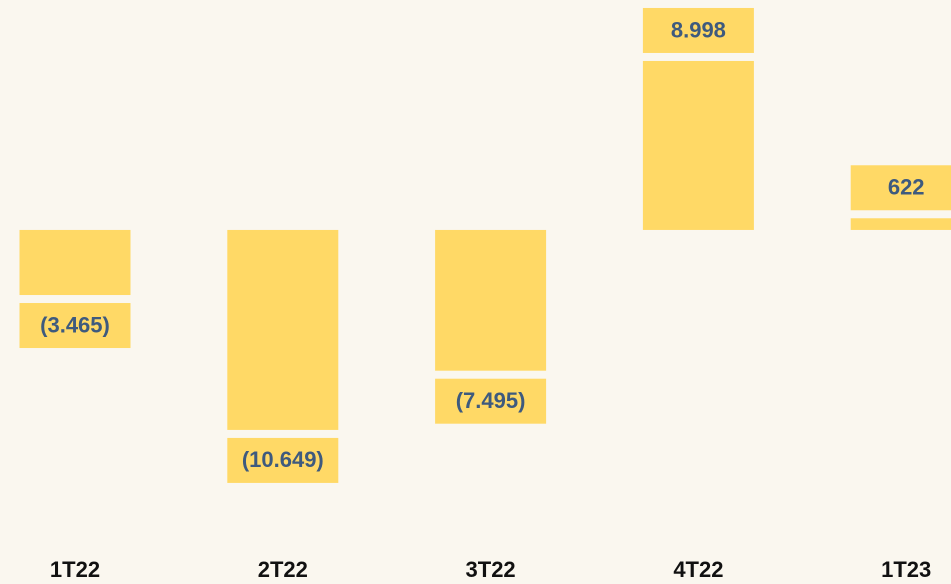 This screenshot has height=584, width=951. I want to click on x-tick-label: 1T23, so click(906, 569).